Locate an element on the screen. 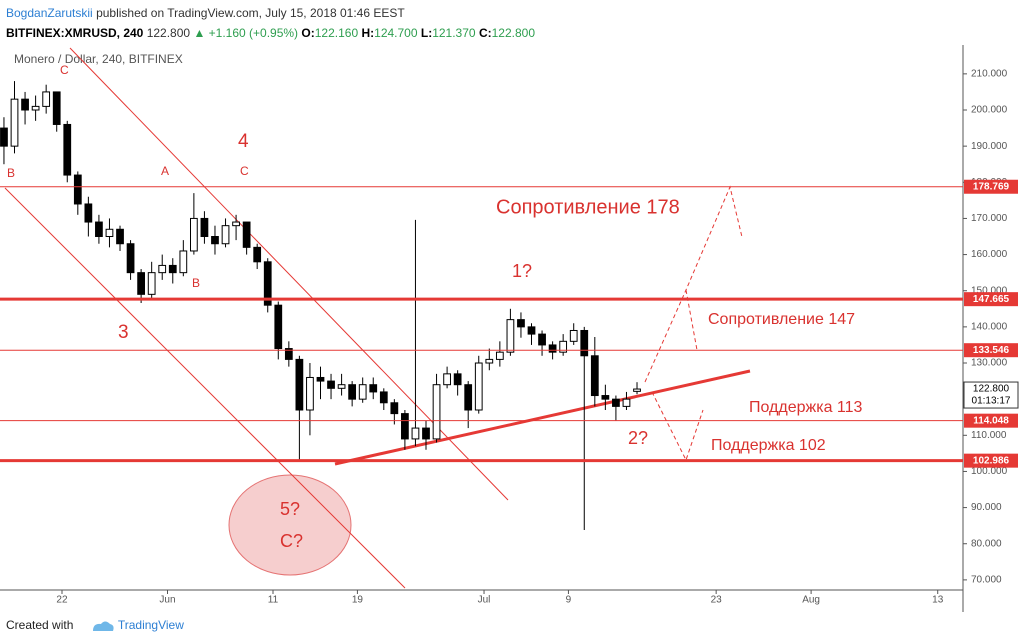 The width and height of the screenshot is (1021, 644). y-tick-label: 80.000 is located at coordinates (986, 543).